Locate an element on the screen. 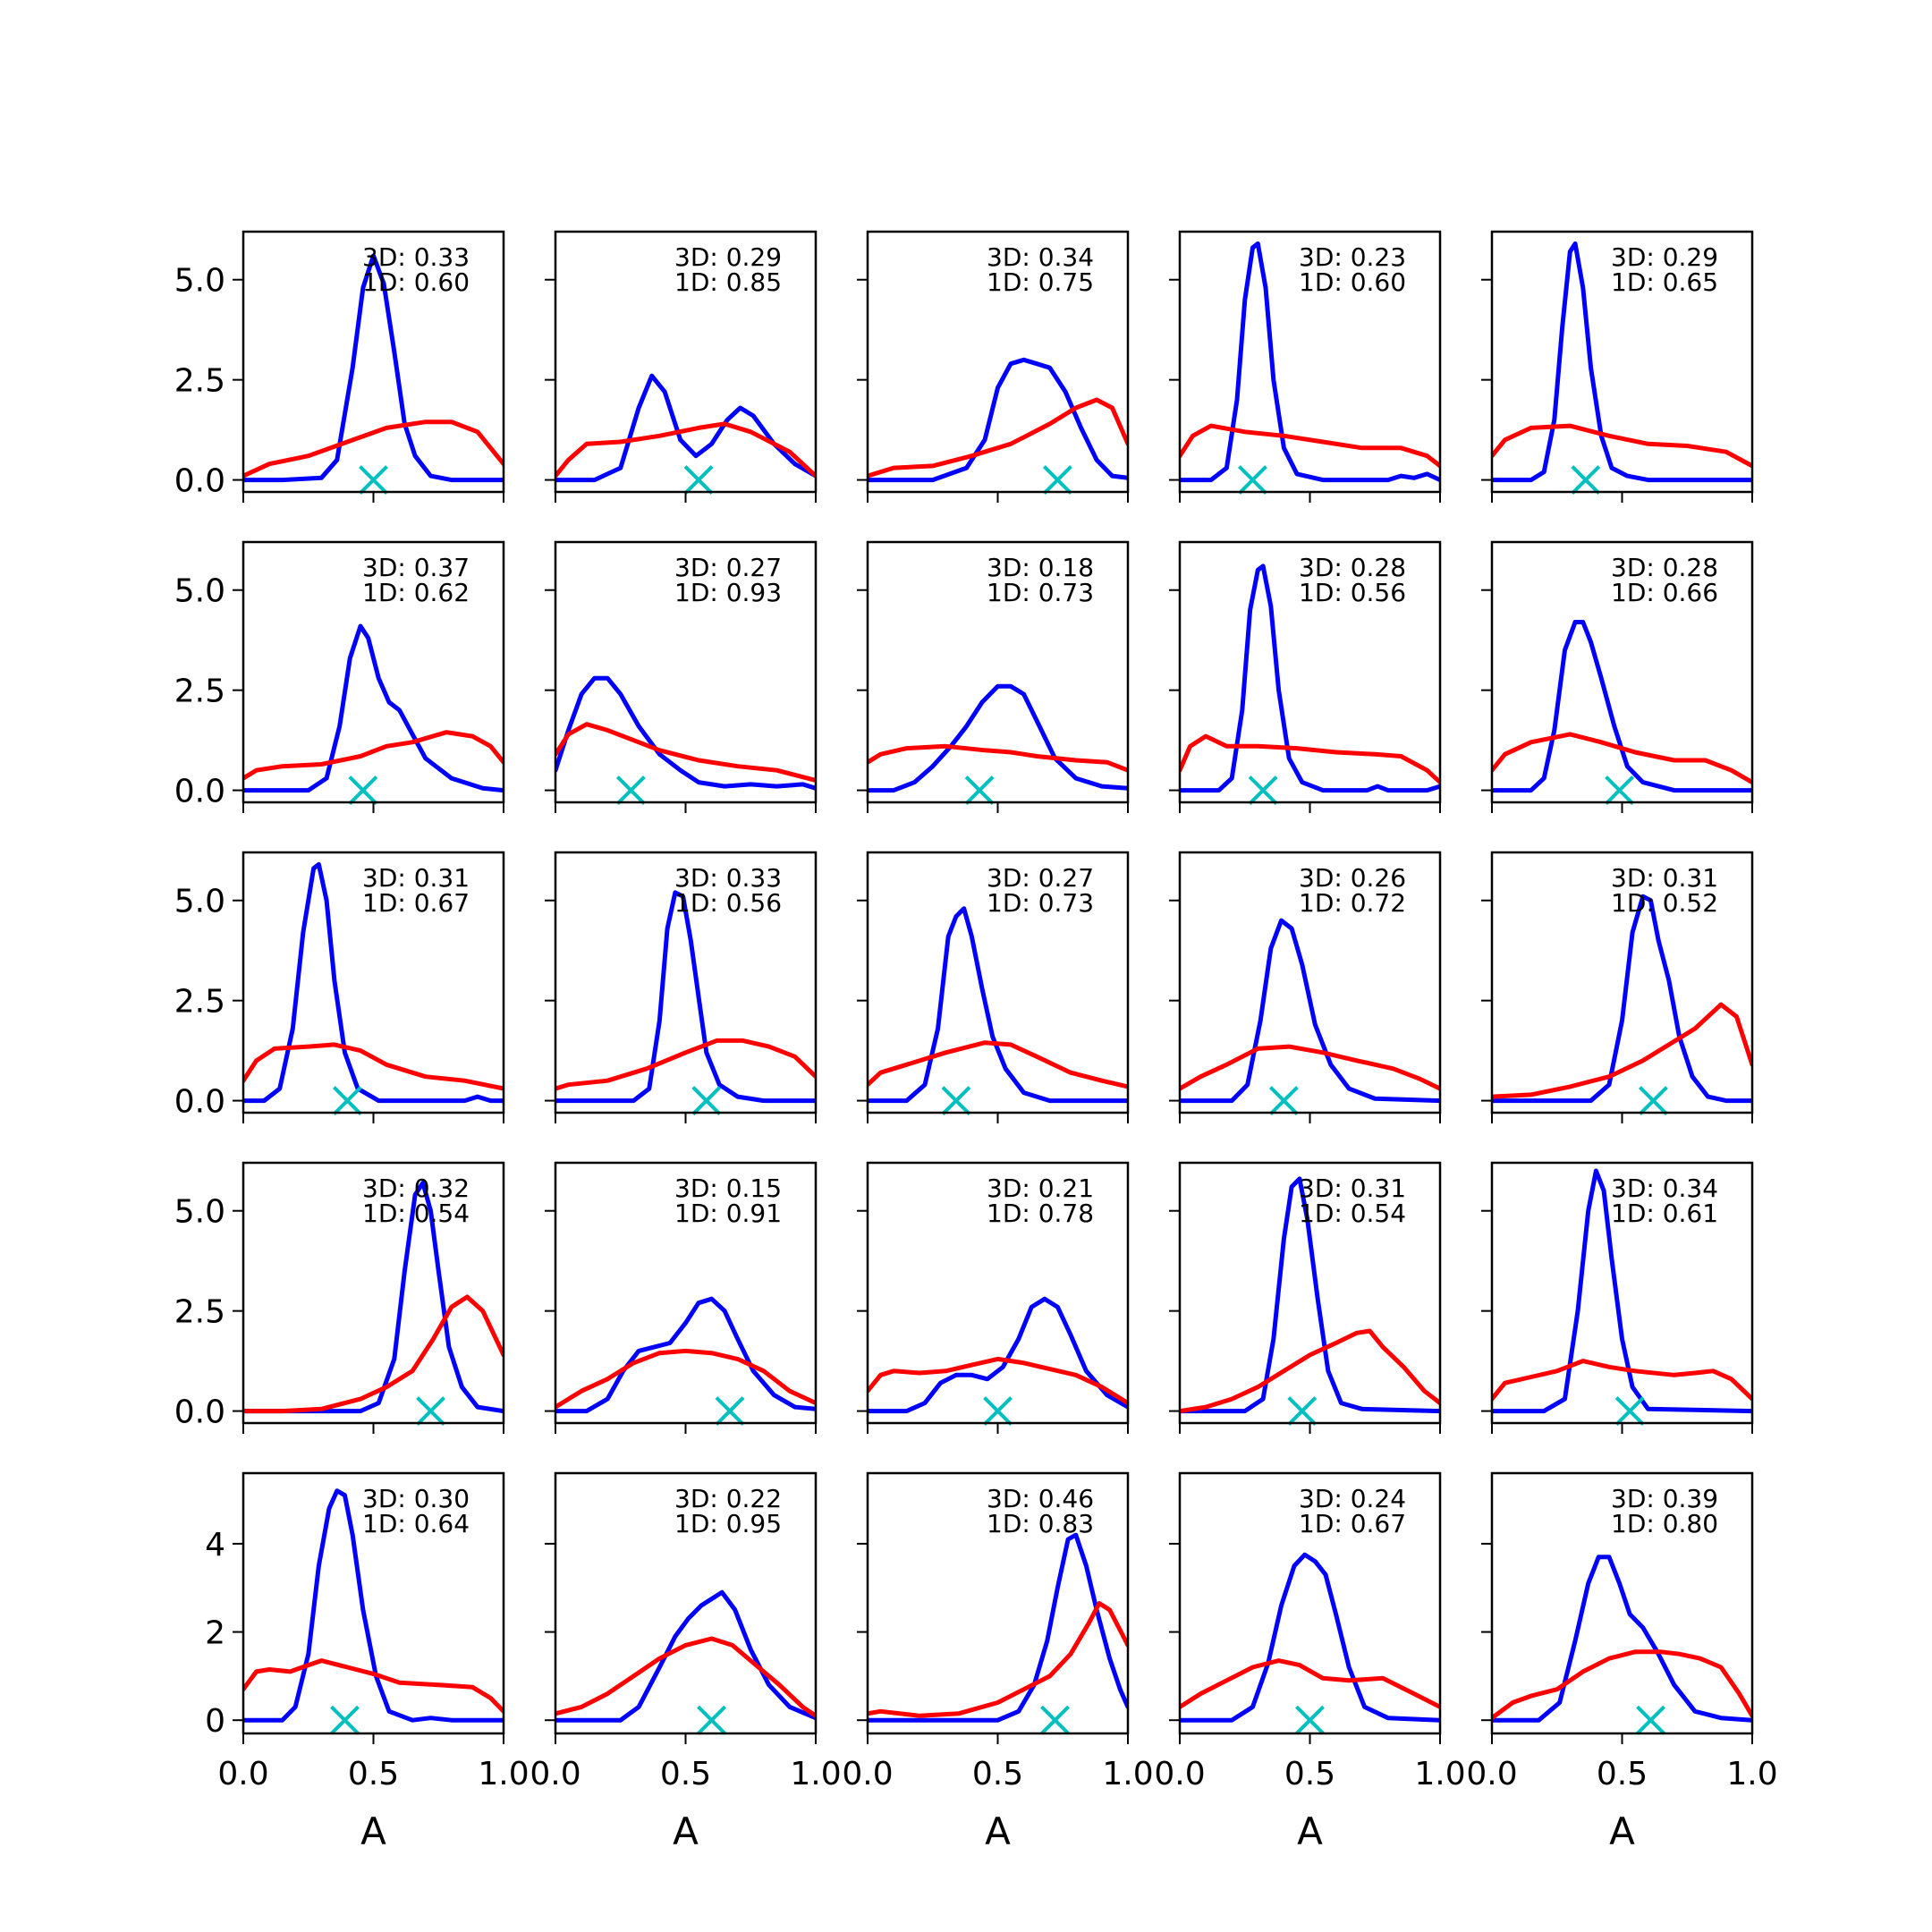  annotation-3d: 3D: 0.31 is located at coordinates (1664, 878).